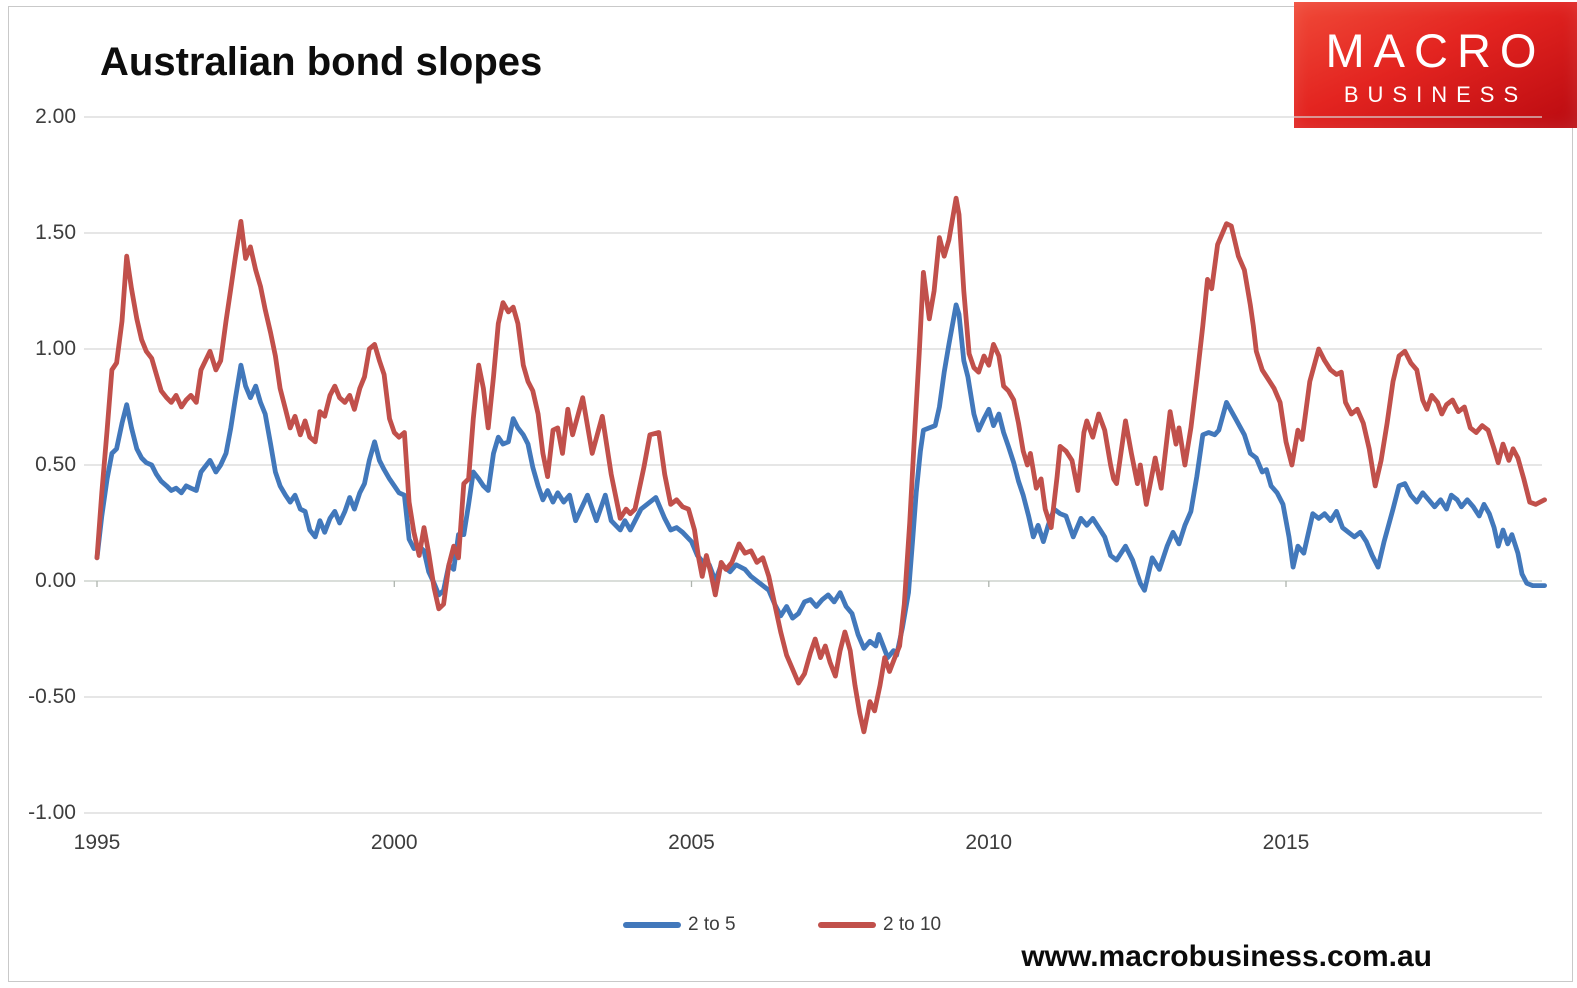 The width and height of the screenshot is (1577, 988). I want to click on x-tick-label: 2005, so click(691, 842).